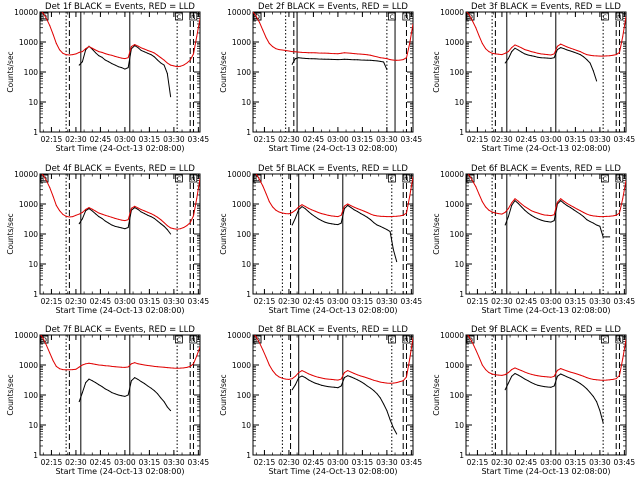  Describe the element at coordinates (625, 139) in the screenshot. I see `x-tick-label: 03:45` at that location.